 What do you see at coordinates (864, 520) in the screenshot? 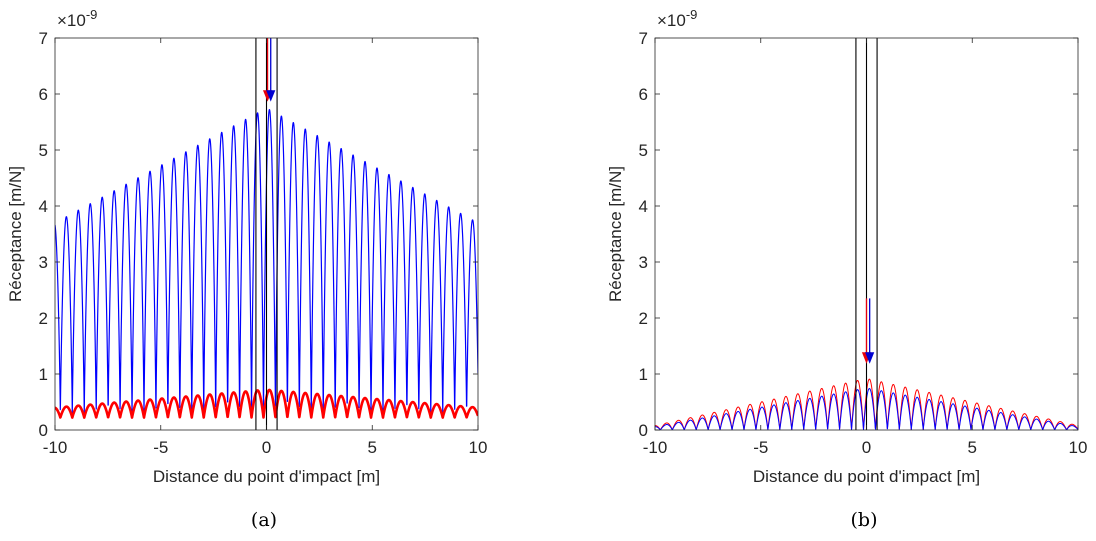
I see `panel-caption: (b)` at bounding box center [864, 520].